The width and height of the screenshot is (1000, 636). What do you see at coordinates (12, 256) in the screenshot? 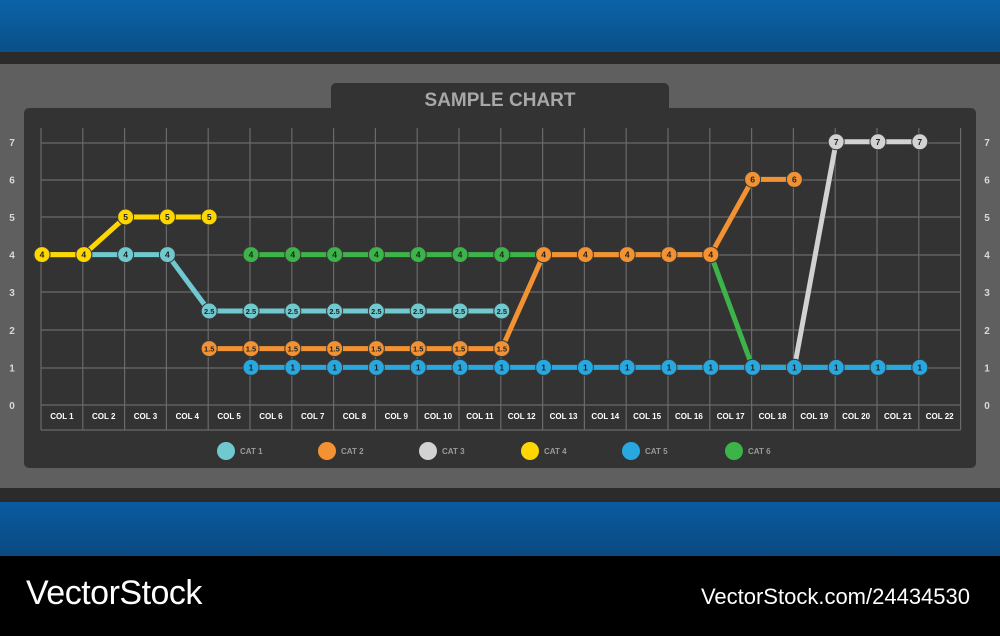
I see `y-tick-label-left: 4` at bounding box center [12, 256].